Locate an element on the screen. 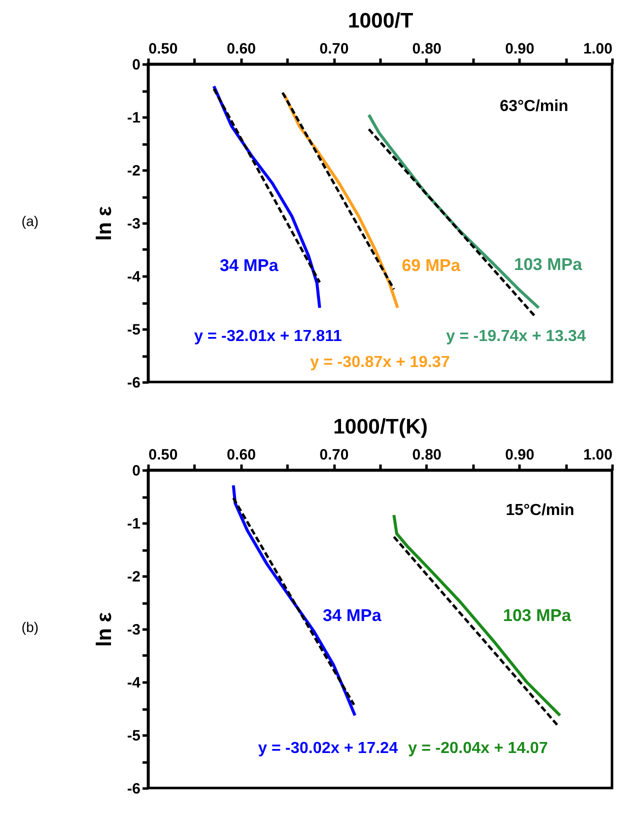 Image resolution: width=630 pixels, height=833 pixels. annotation: y = -30.87x + 19.37 is located at coordinates (380, 362).